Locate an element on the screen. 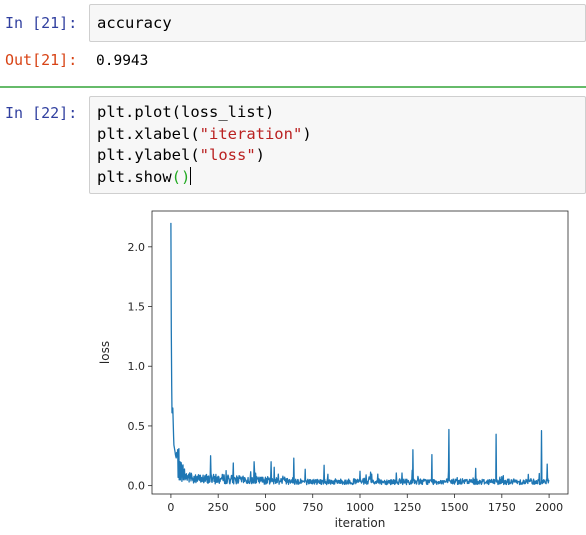 This screenshot has width=586, height=535. x-tick-label: 2000 is located at coordinates (549, 507).